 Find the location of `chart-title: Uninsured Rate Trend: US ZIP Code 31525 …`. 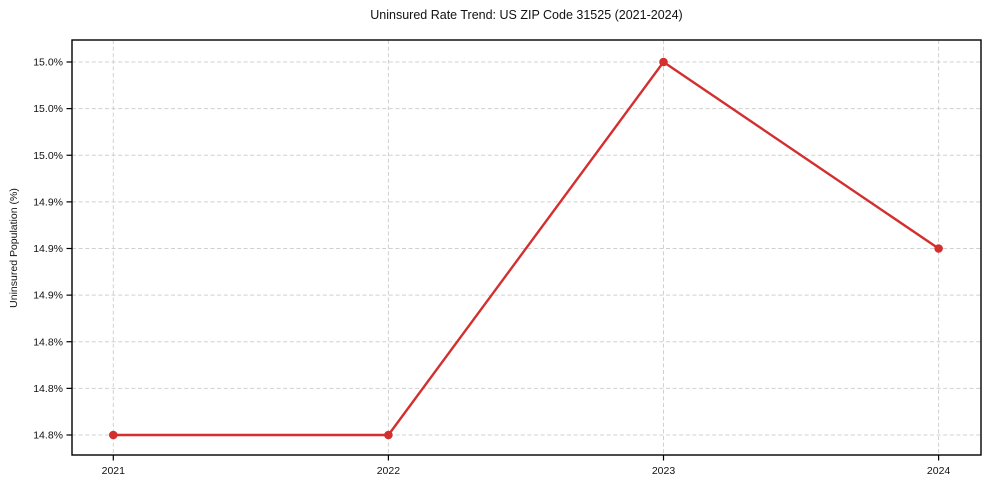

chart-title: Uninsured Rate Trend: US ZIP Code 31525 … is located at coordinates (526, 15).